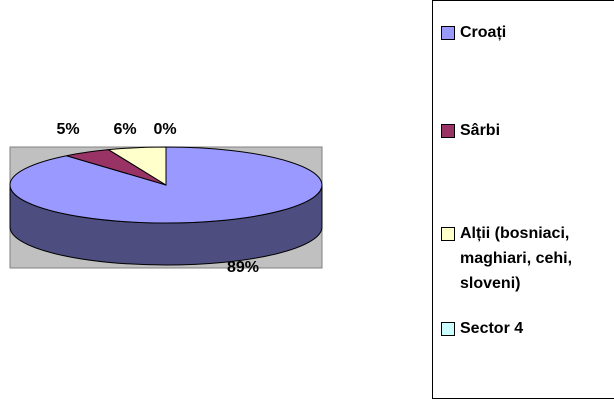 This screenshot has width=614, height=401. Describe the element at coordinates (492, 328) in the screenshot. I see `legend-label: Sector 4` at that location.